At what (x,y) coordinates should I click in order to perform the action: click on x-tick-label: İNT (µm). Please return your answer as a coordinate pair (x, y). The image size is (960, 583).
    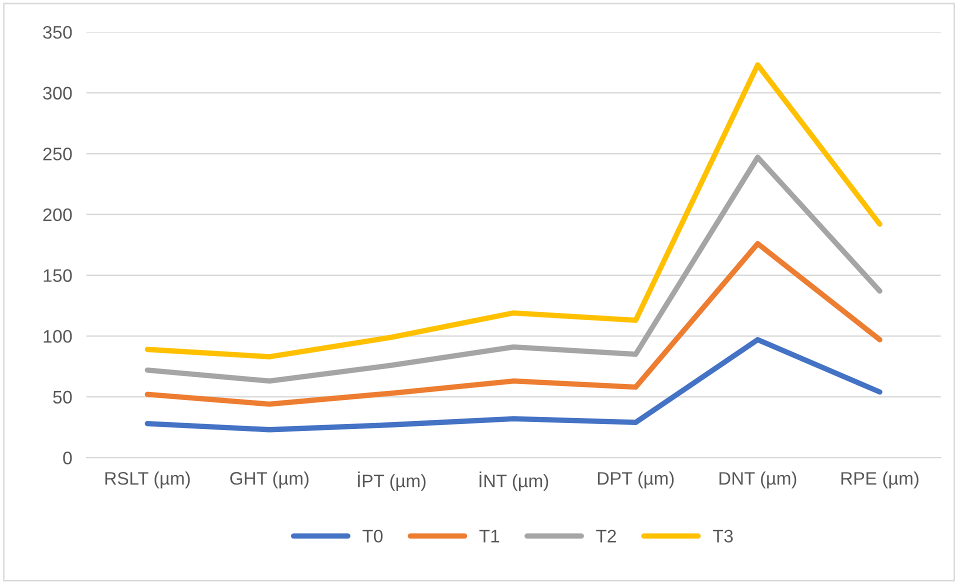
    Looking at the image, I should click on (514, 481).